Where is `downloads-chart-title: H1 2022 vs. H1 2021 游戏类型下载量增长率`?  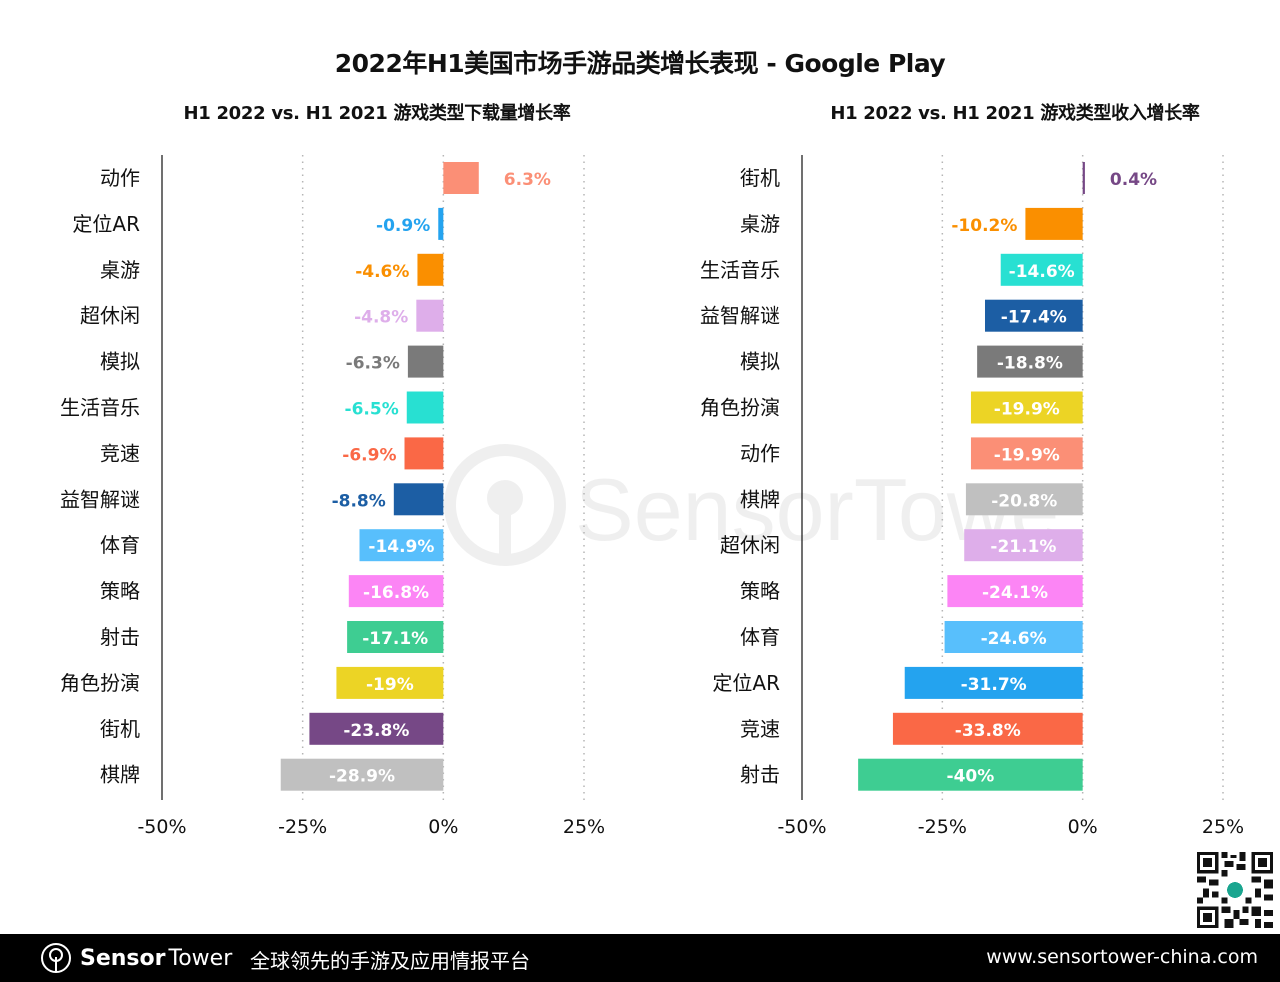 downloads-chart-title: H1 2022 vs. H1 2021 游戏类型下载量增长率 is located at coordinates (377, 113).